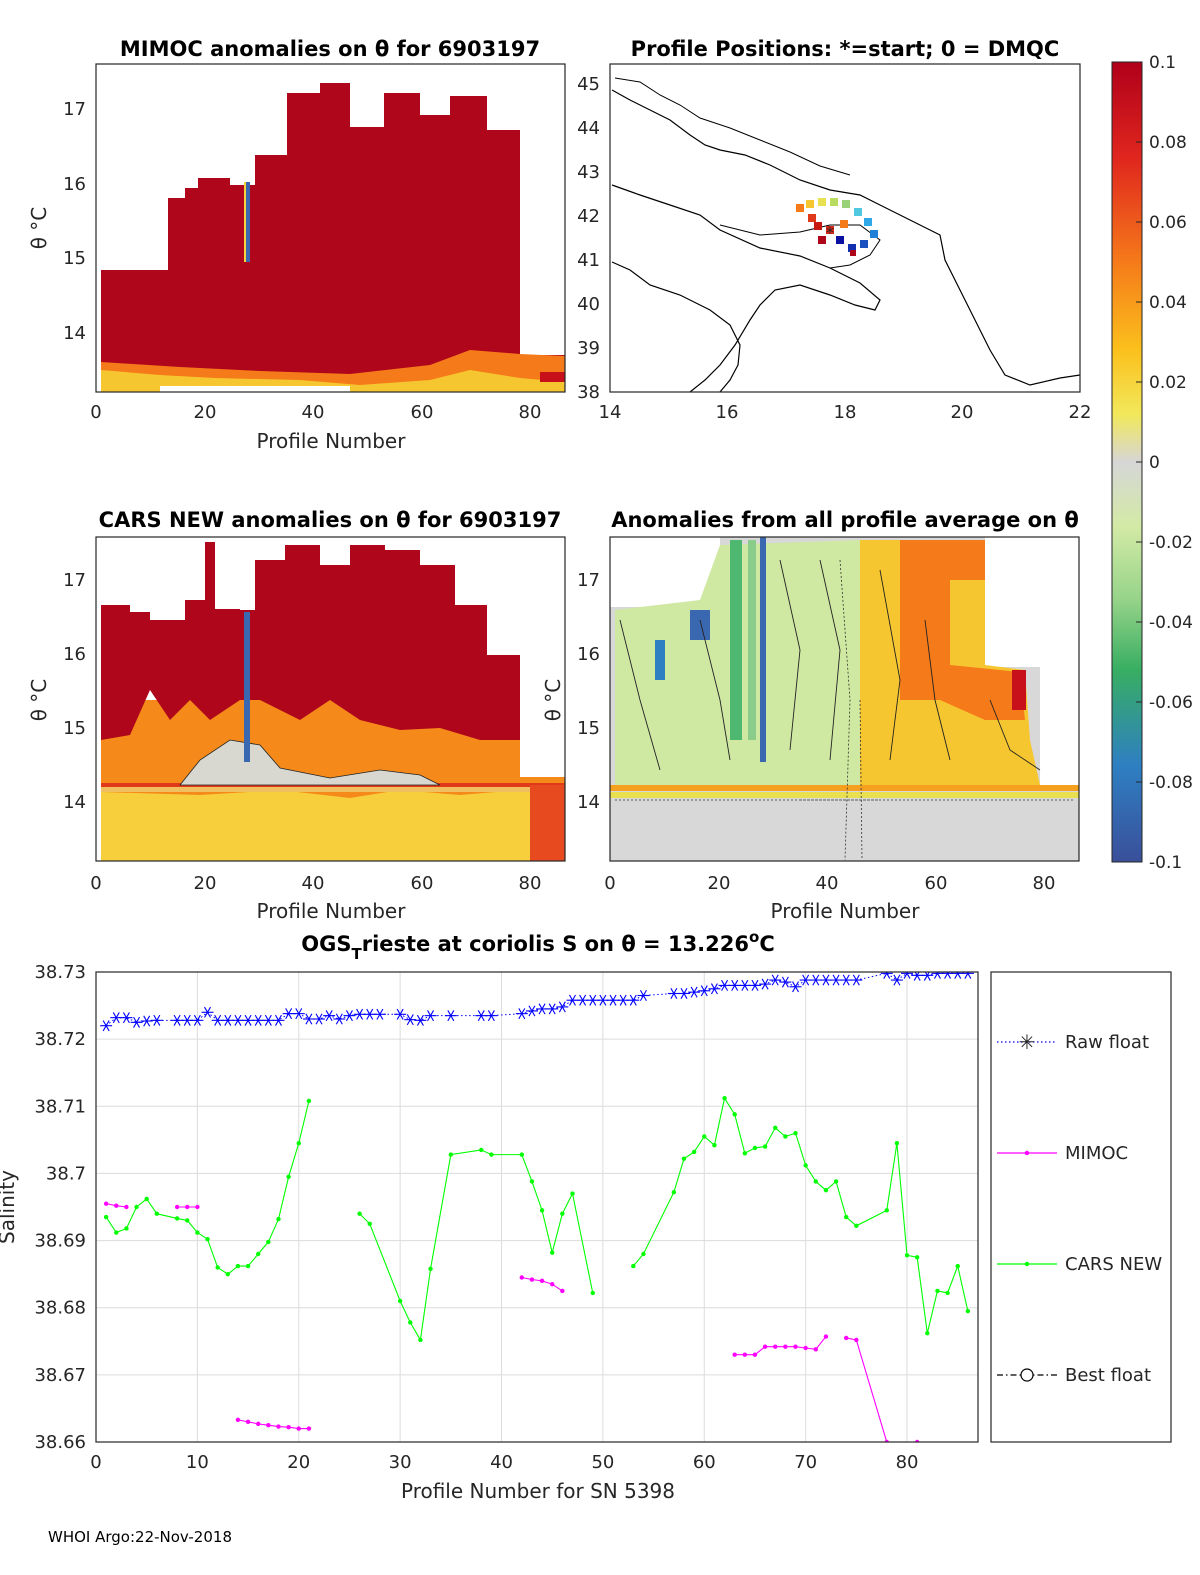 The width and height of the screenshot is (1200, 1575). I want to click on positions-ytick: 39, so click(588, 348).